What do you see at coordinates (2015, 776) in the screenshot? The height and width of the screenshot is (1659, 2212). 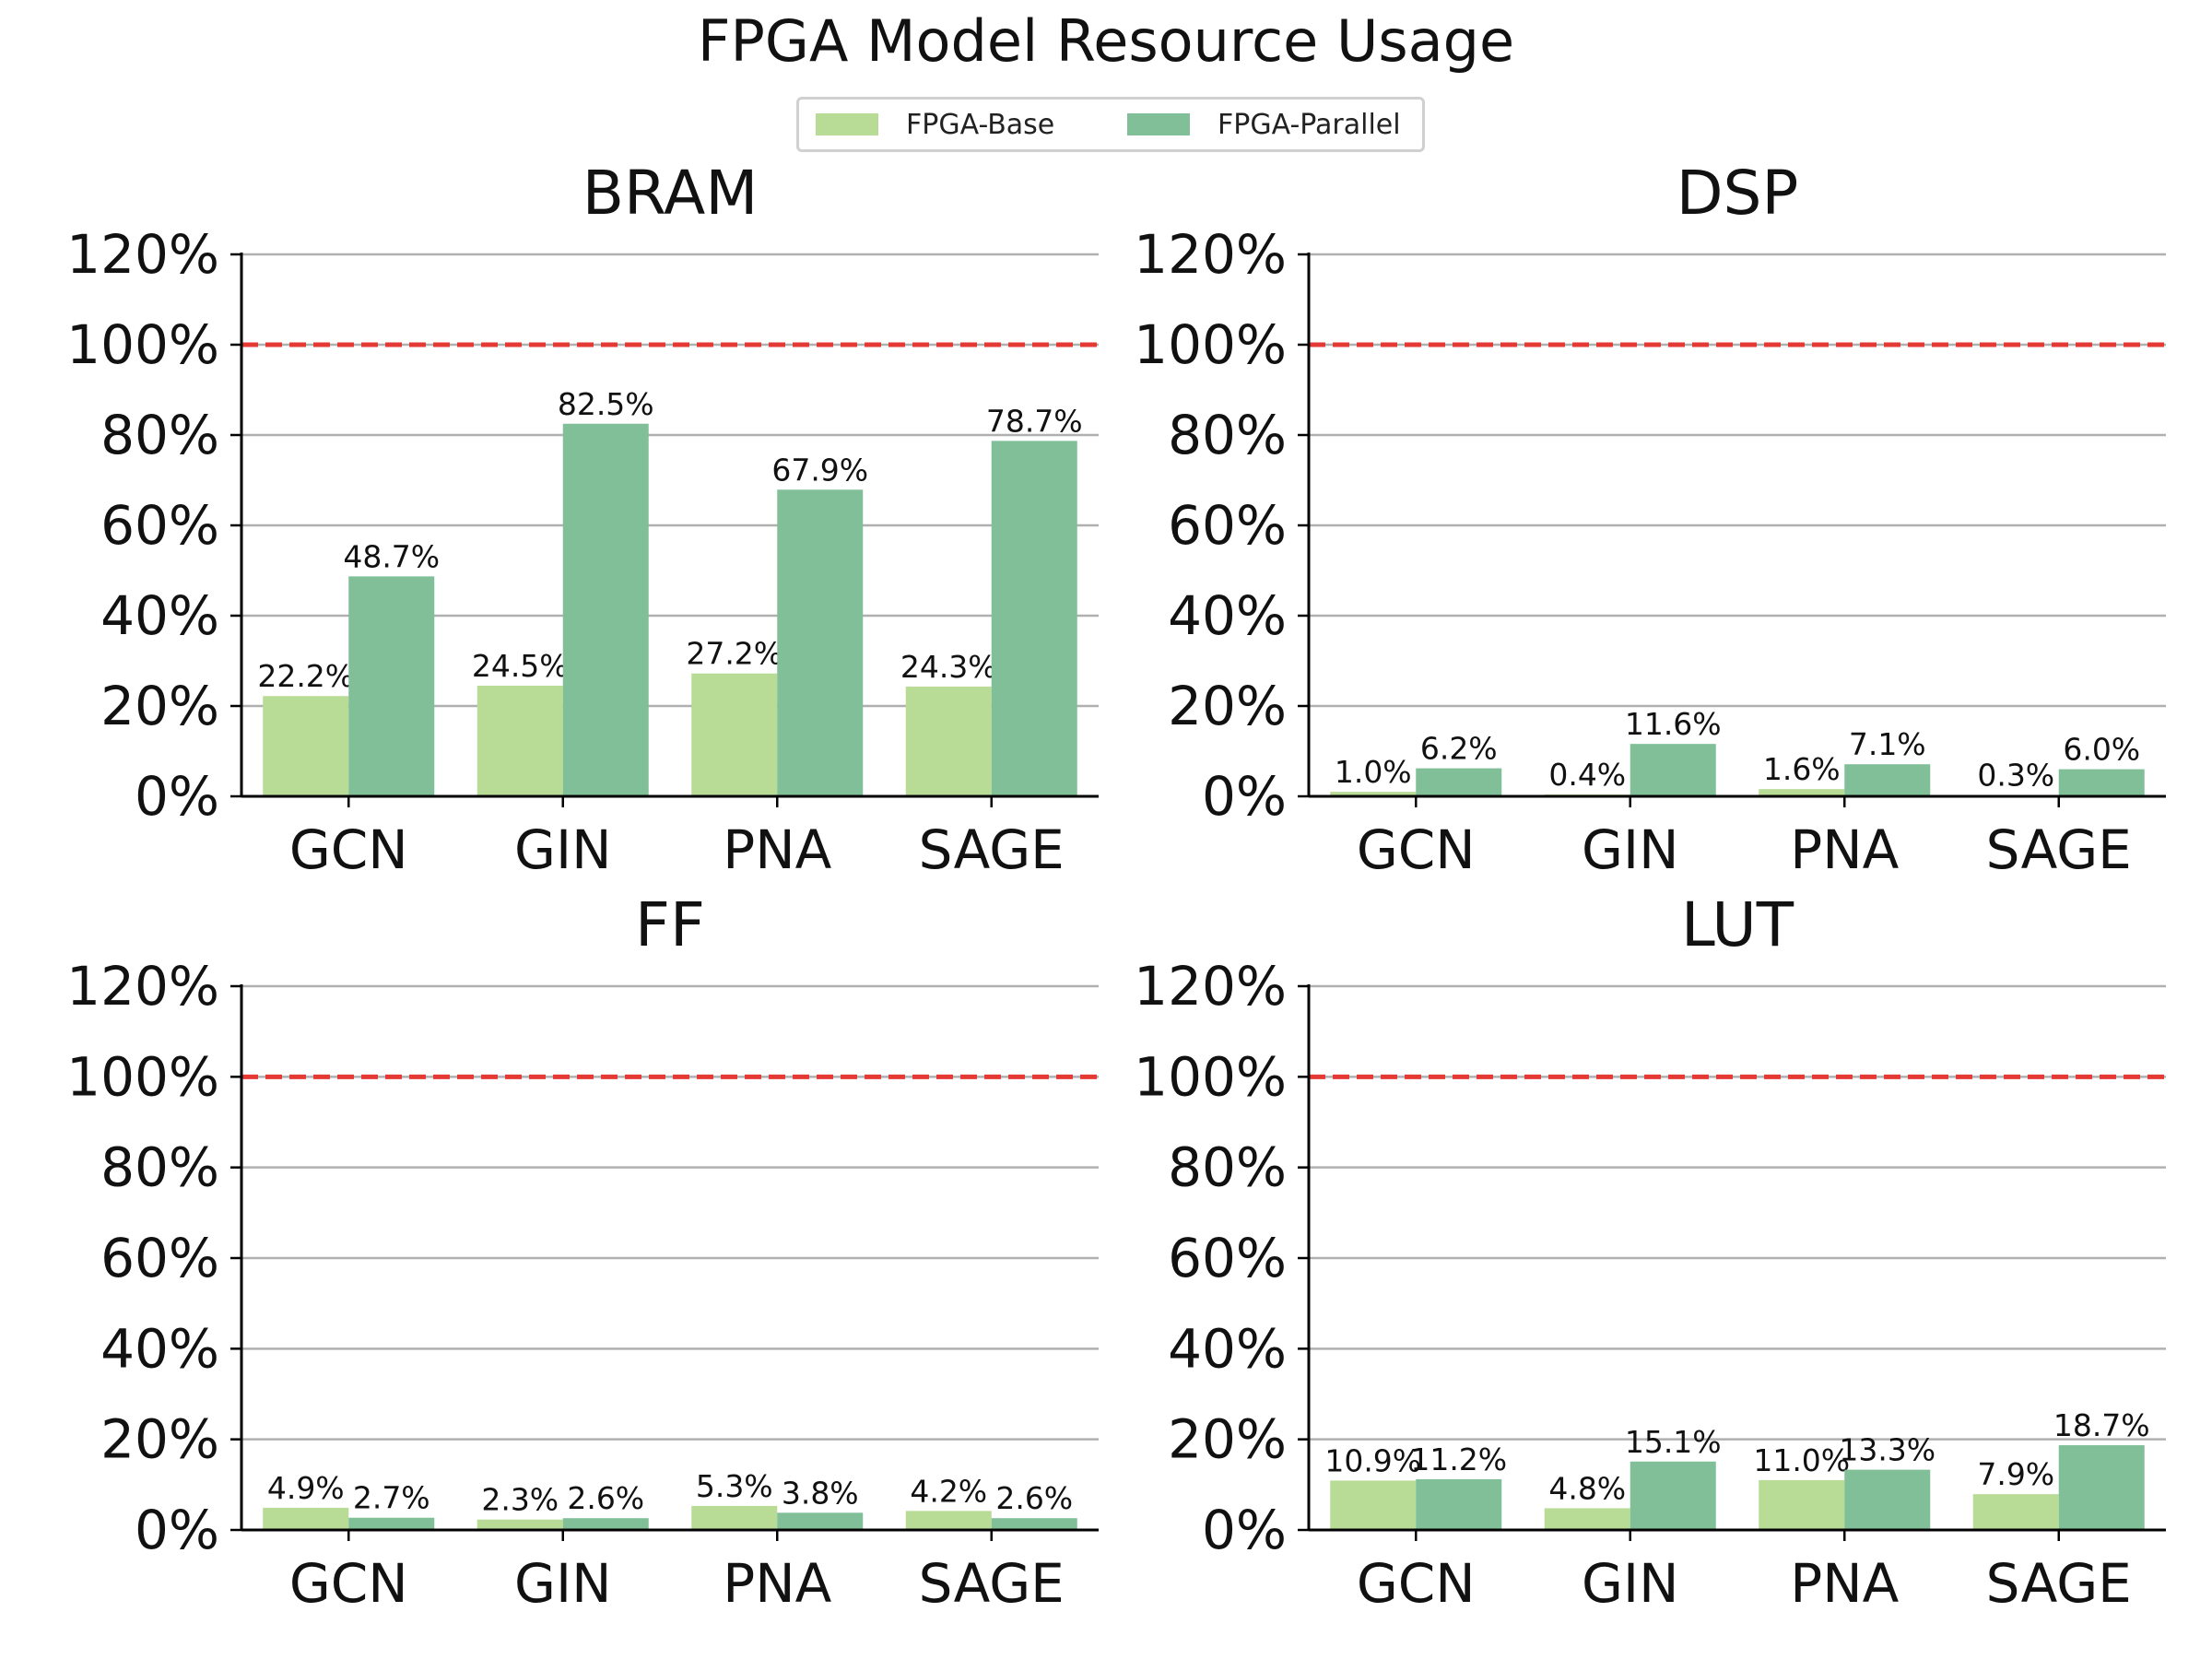 I see `dsp-value-label: 0.3%` at bounding box center [2015, 776].